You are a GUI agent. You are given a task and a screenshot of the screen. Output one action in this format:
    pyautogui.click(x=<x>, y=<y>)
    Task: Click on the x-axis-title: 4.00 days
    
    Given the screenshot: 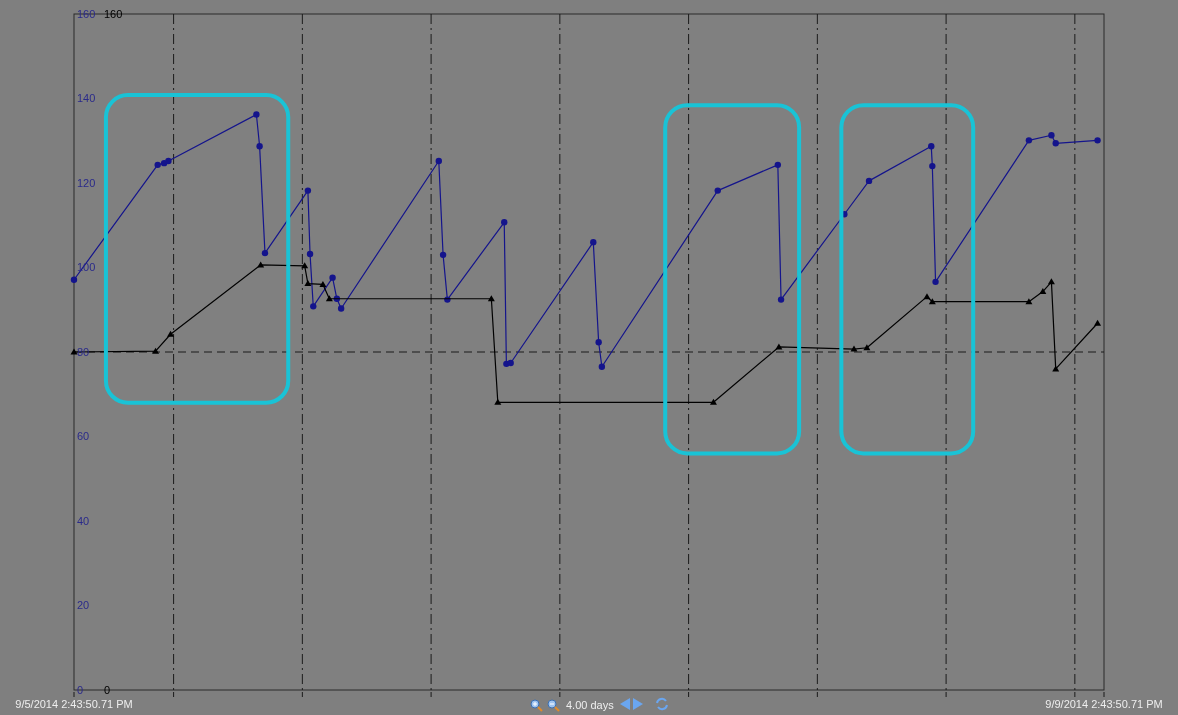 What is the action you would take?
    pyautogui.click(x=590, y=705)
    